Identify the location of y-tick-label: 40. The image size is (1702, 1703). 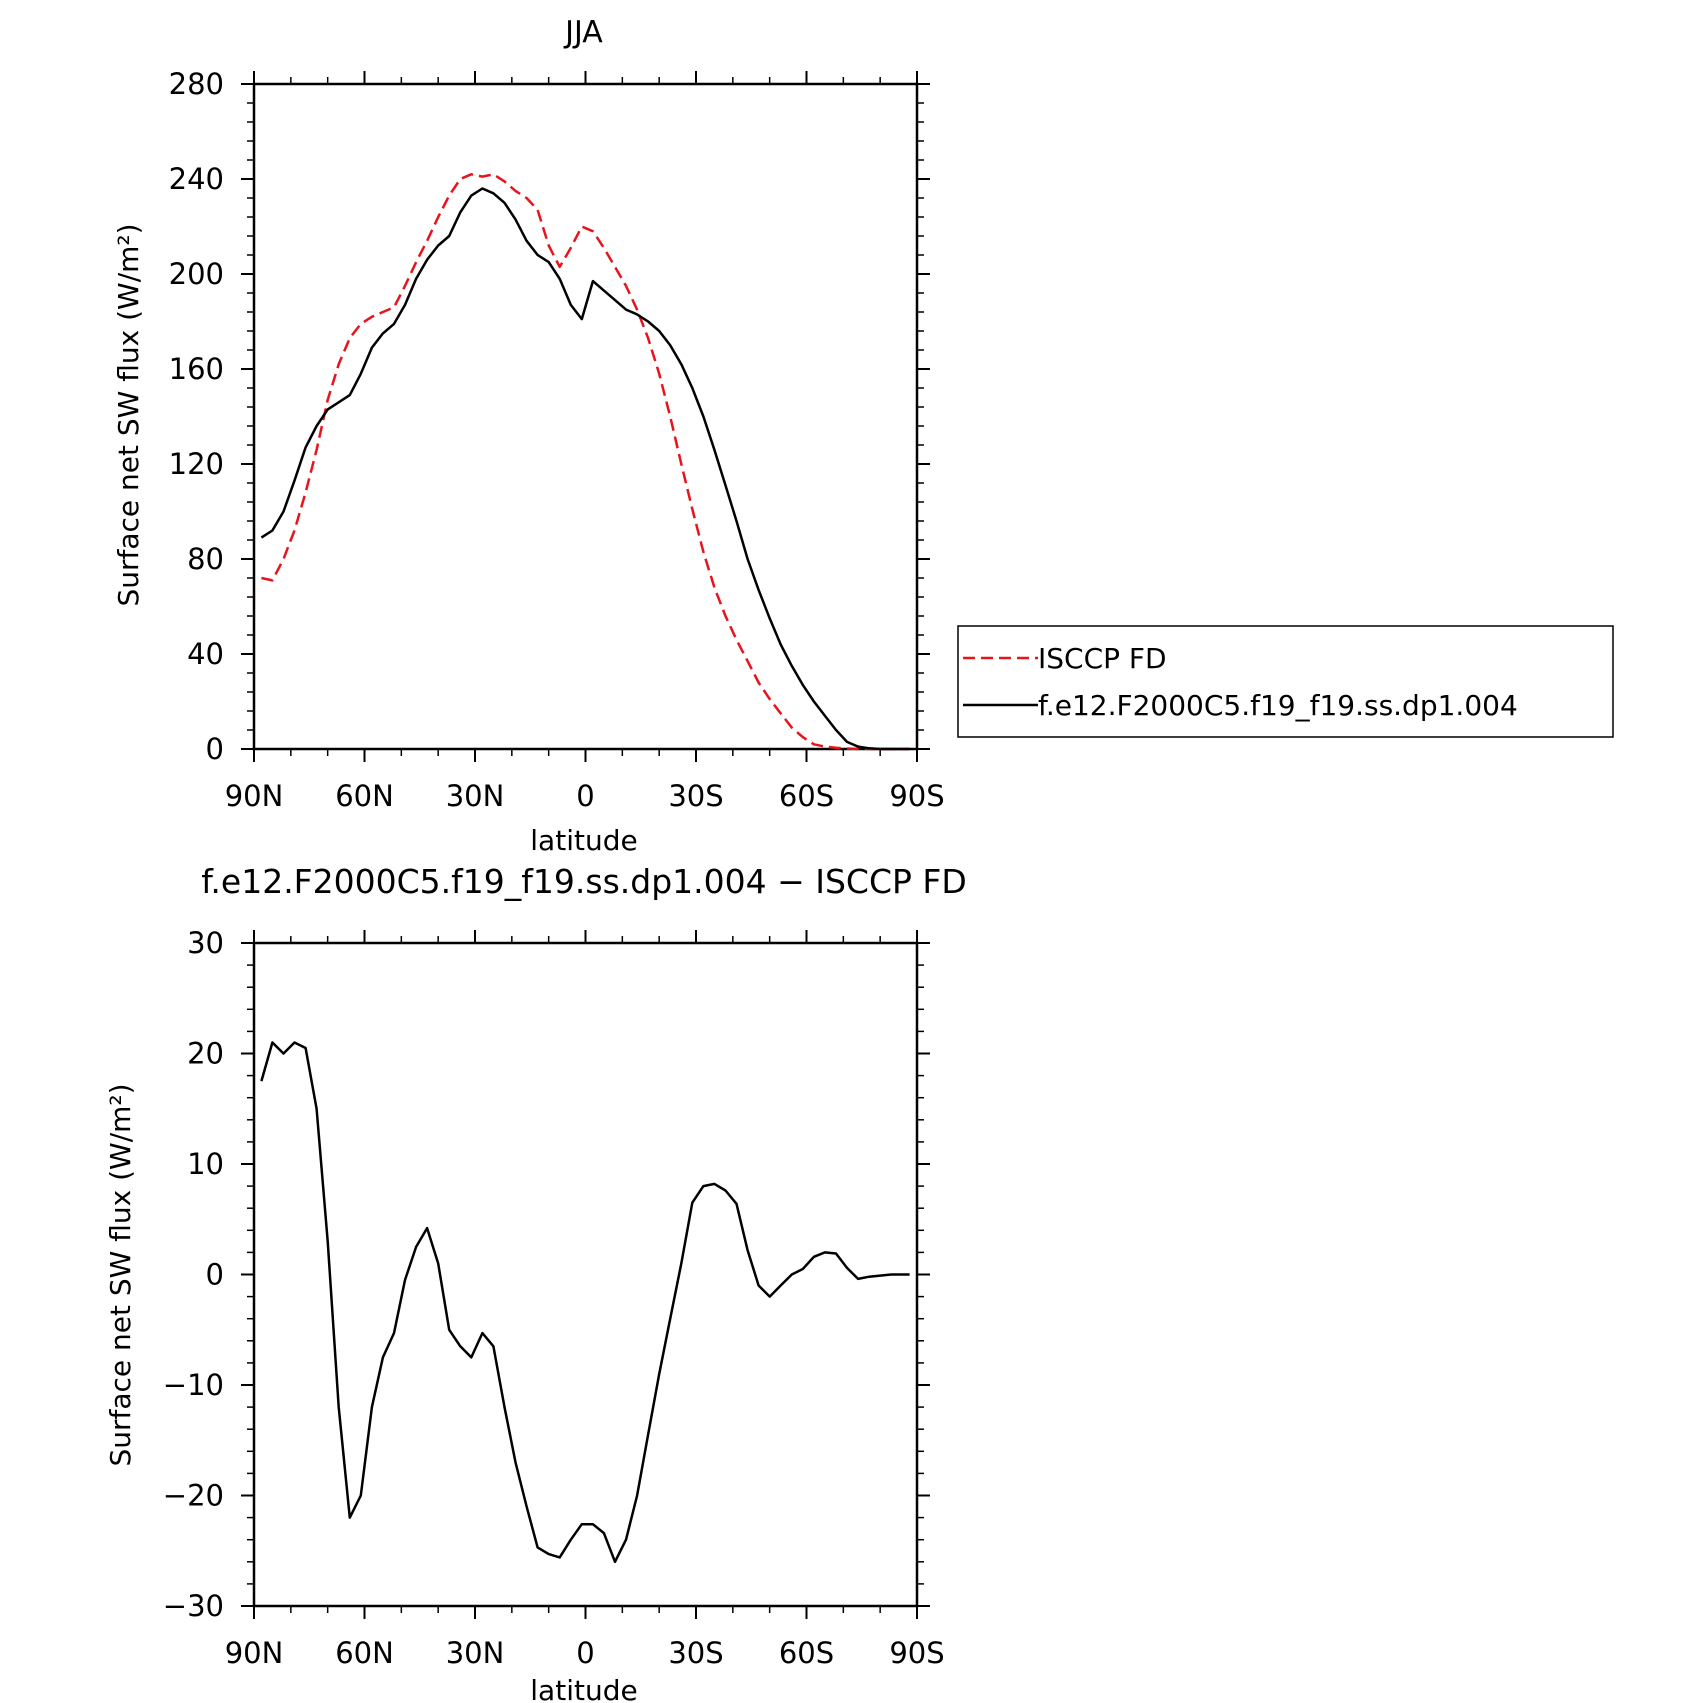
(205, 654).